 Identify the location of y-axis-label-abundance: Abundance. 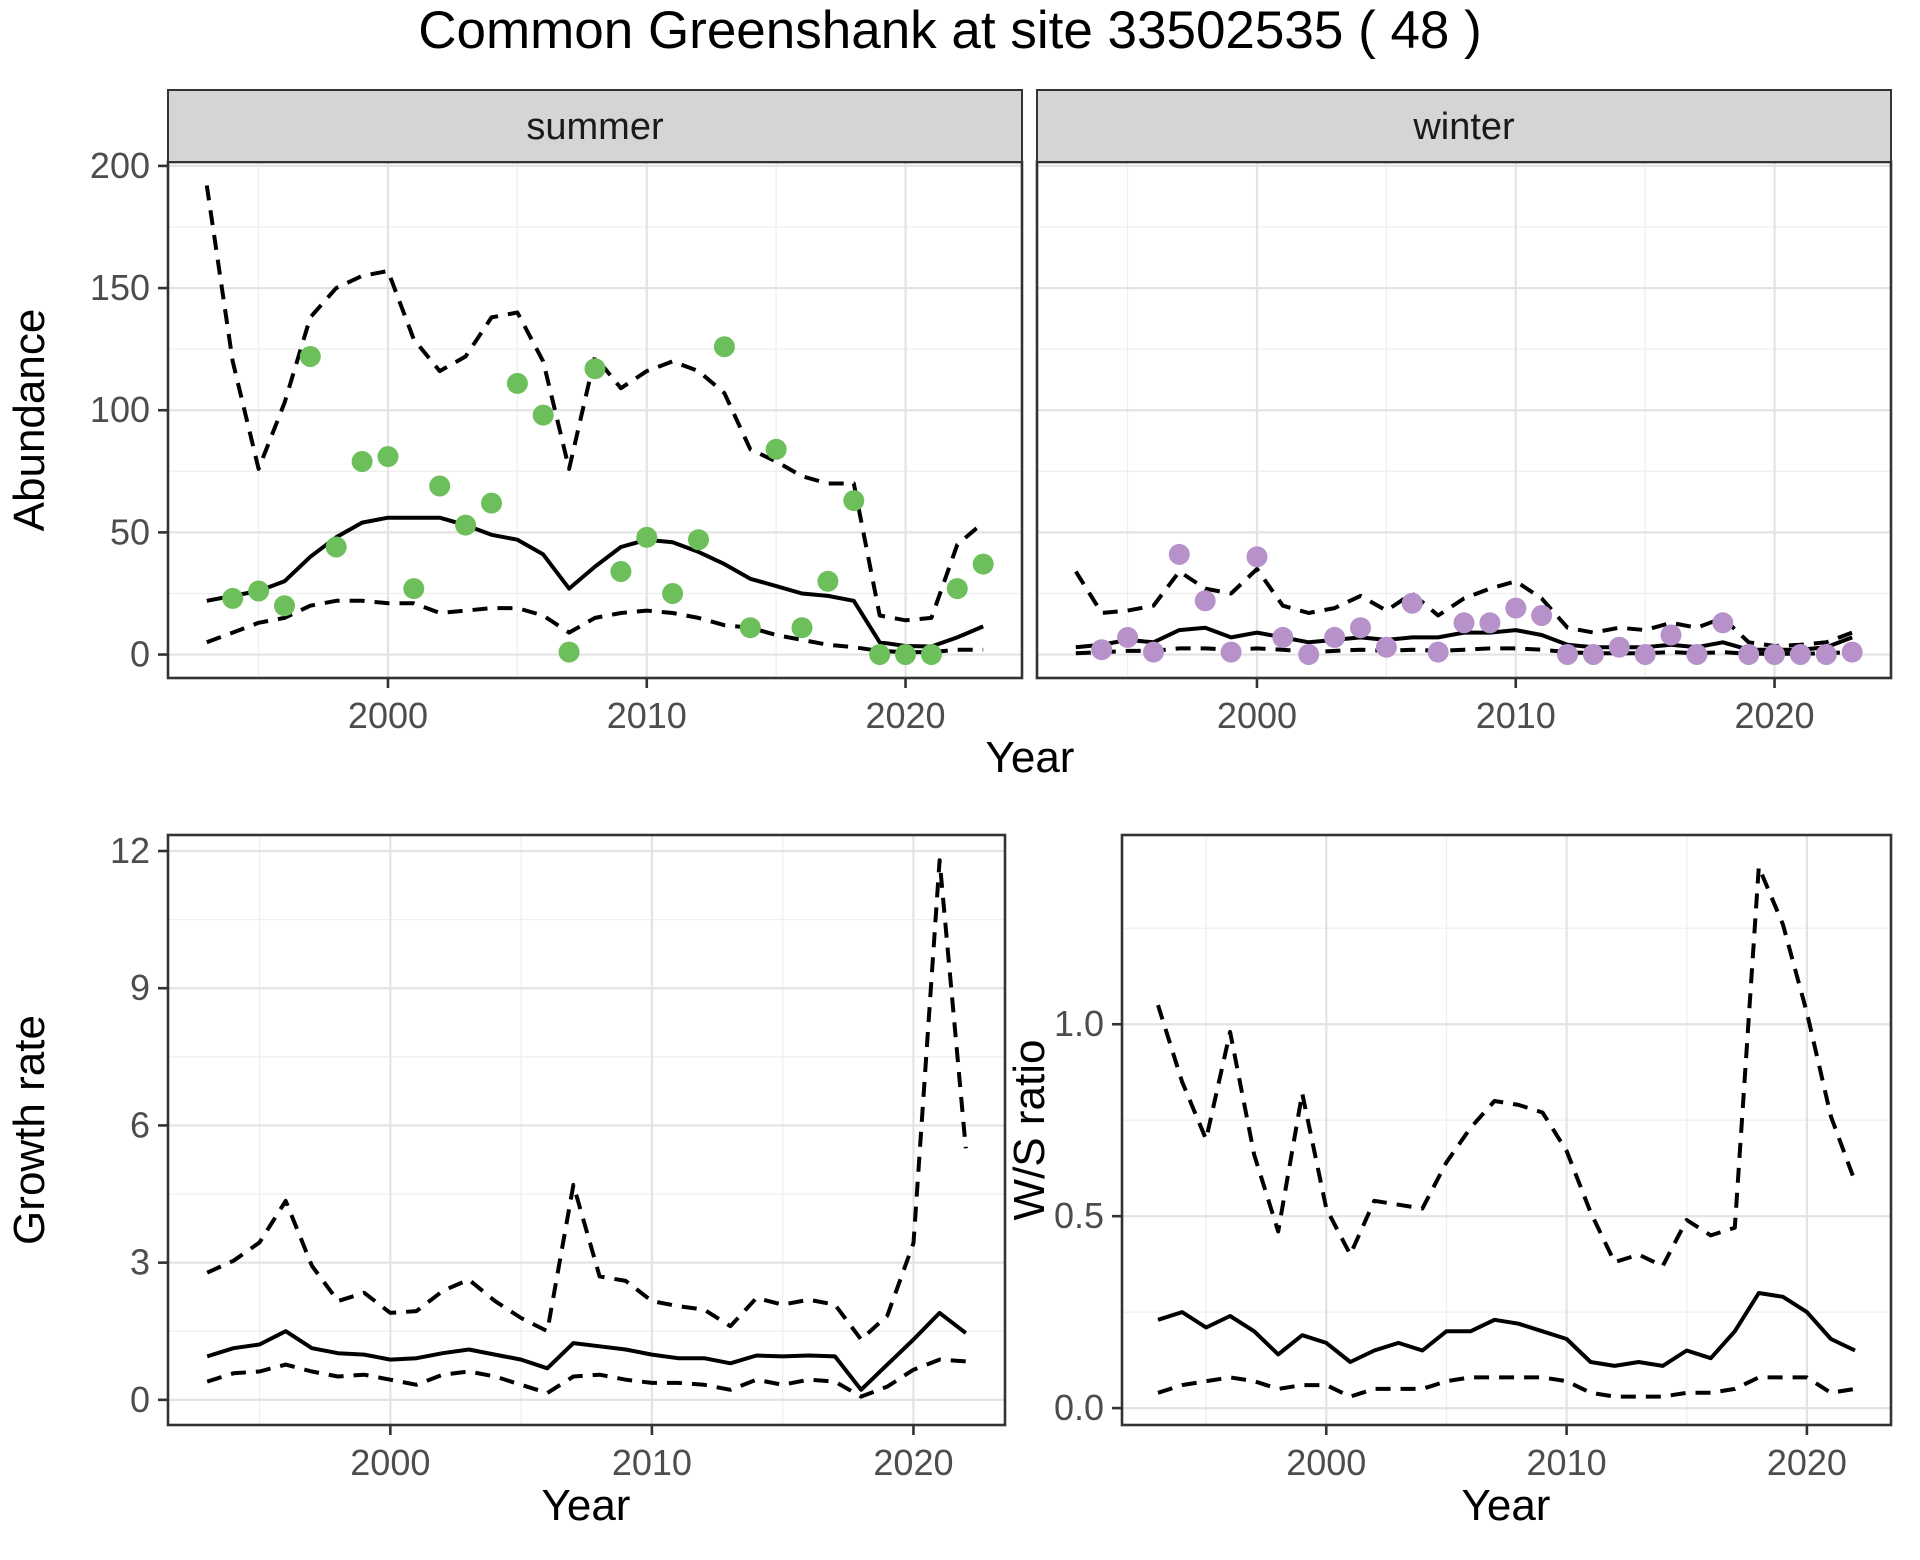
(29, 420).